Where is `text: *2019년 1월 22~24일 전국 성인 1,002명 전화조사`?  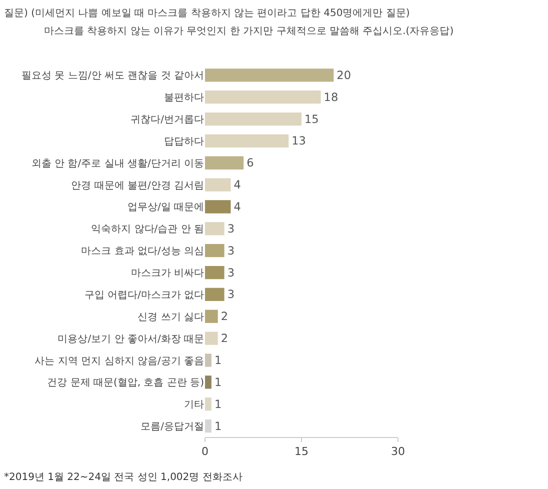 text: *2019년 1월 22~24일 전국 성인 1,002명 전화조사 is located at coordinates (123, 477).